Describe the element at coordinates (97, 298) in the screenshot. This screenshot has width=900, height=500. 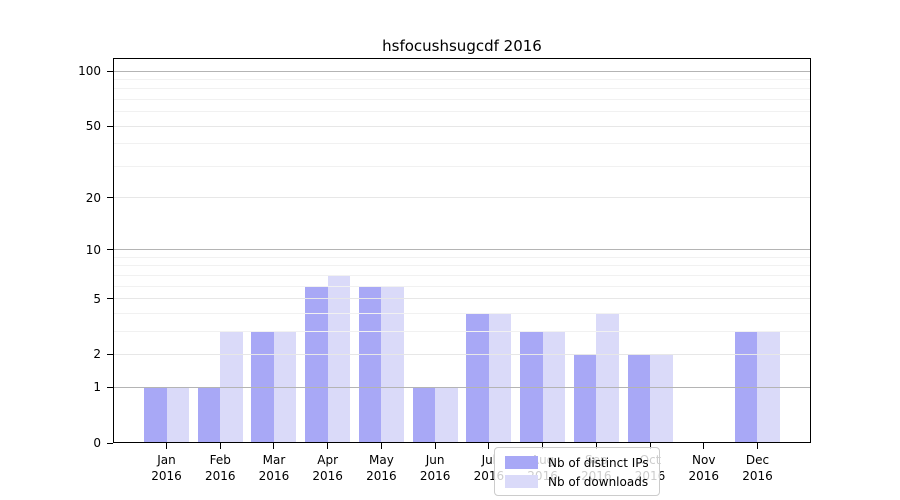
I see `y-tick-label: 5` at that location.